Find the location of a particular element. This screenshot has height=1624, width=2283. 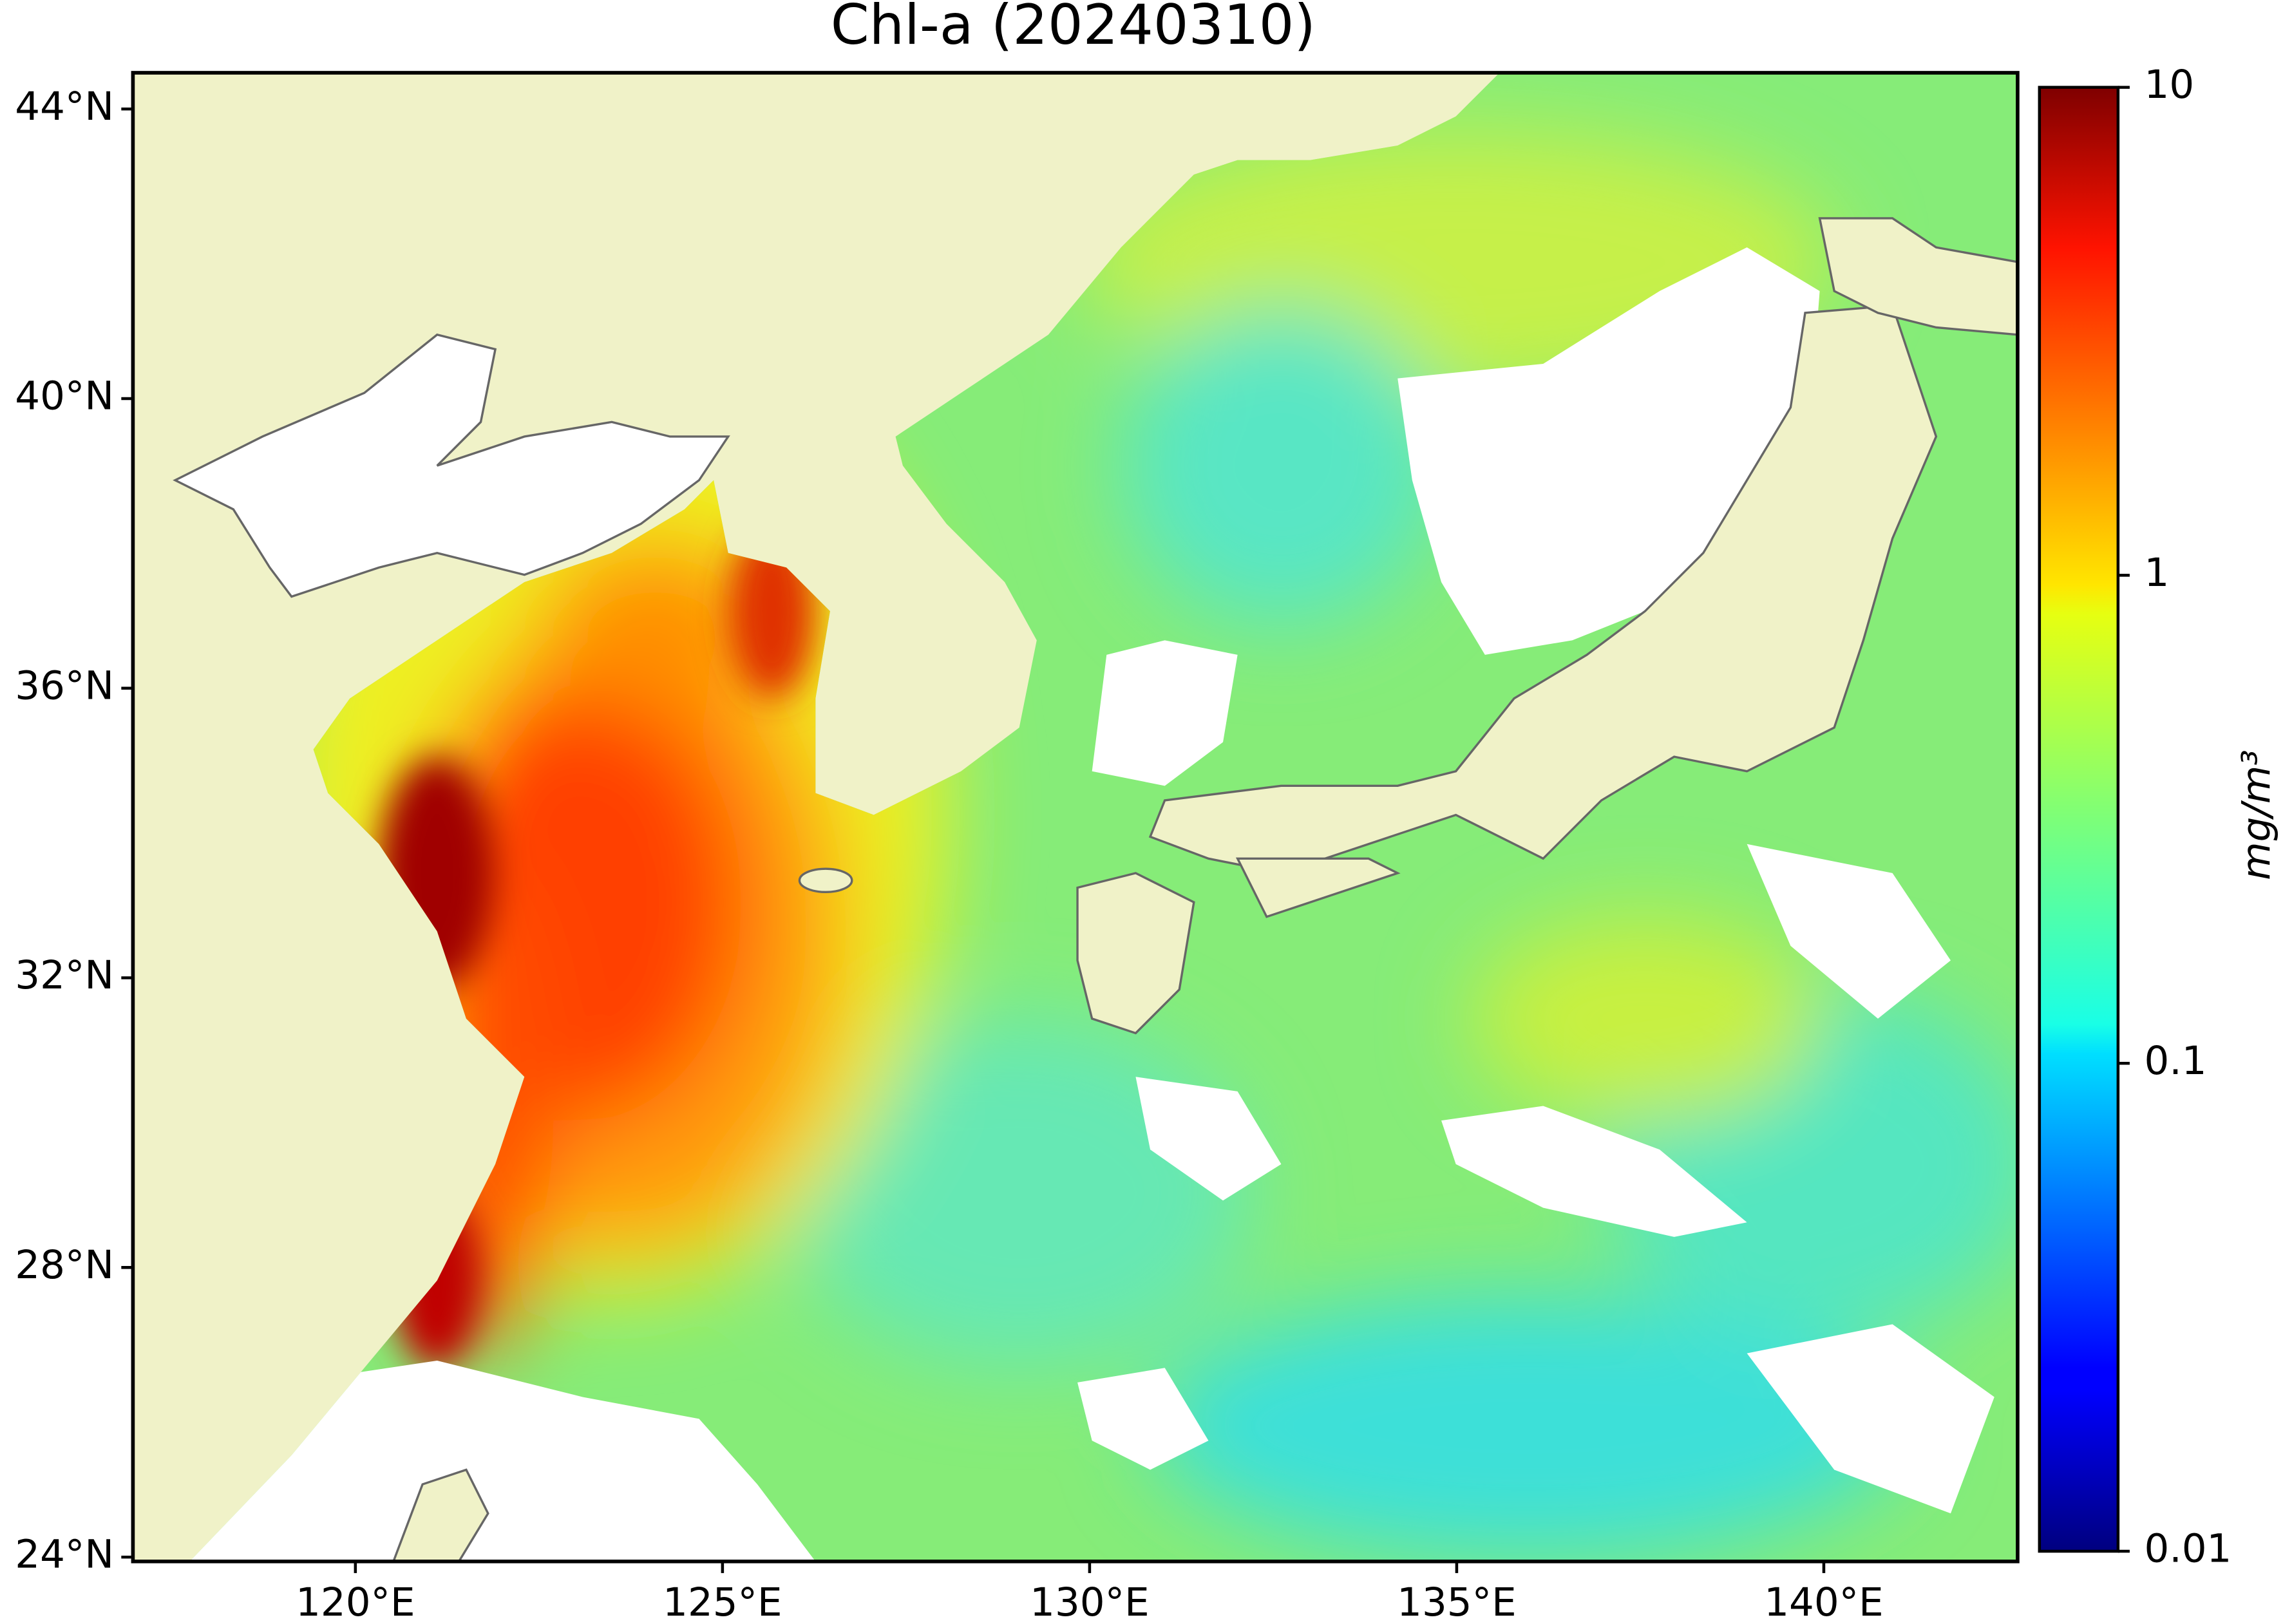

colorbar-tick-label: 1 is located at coordinates (2157, 573).